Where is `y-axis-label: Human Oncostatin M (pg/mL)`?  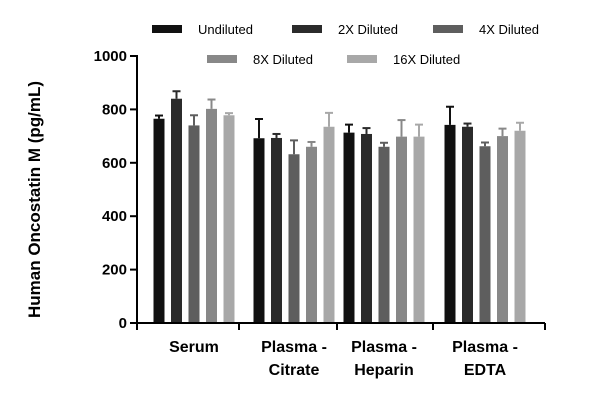 y-axis-label: Human Oncostatin M (pg/mL) is located at coordinates (34, 199).